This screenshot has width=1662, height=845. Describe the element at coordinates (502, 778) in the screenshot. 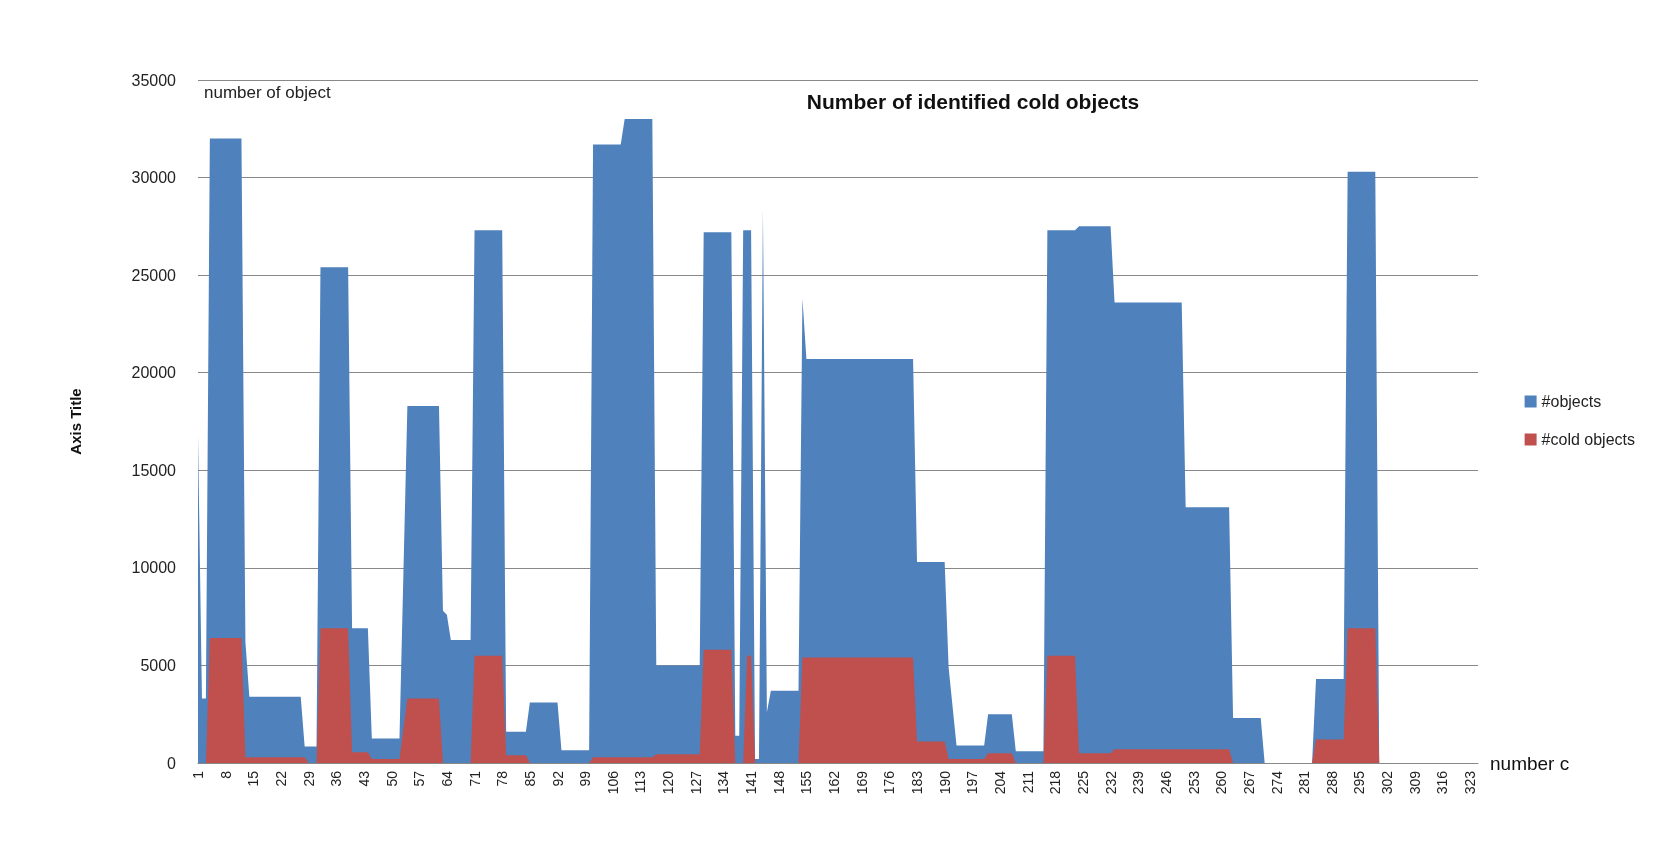

I see `x-tick-label: 78` at that location.